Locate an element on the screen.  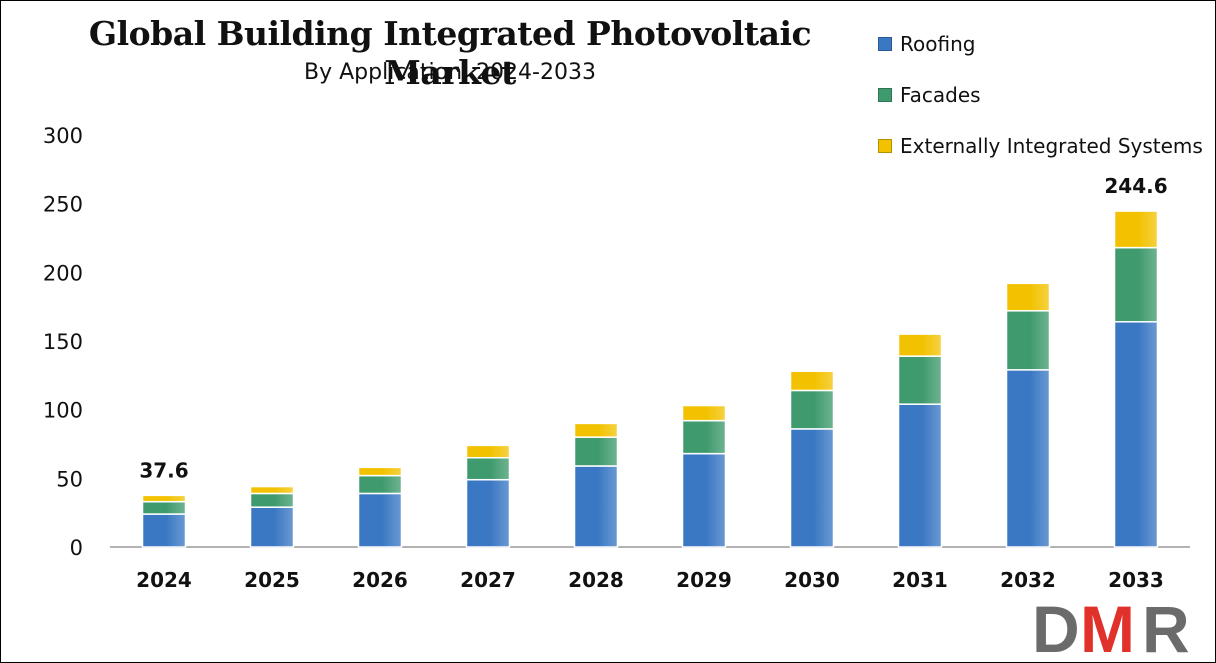
legend-swatch-roofing is located at coordinates (885, 43).